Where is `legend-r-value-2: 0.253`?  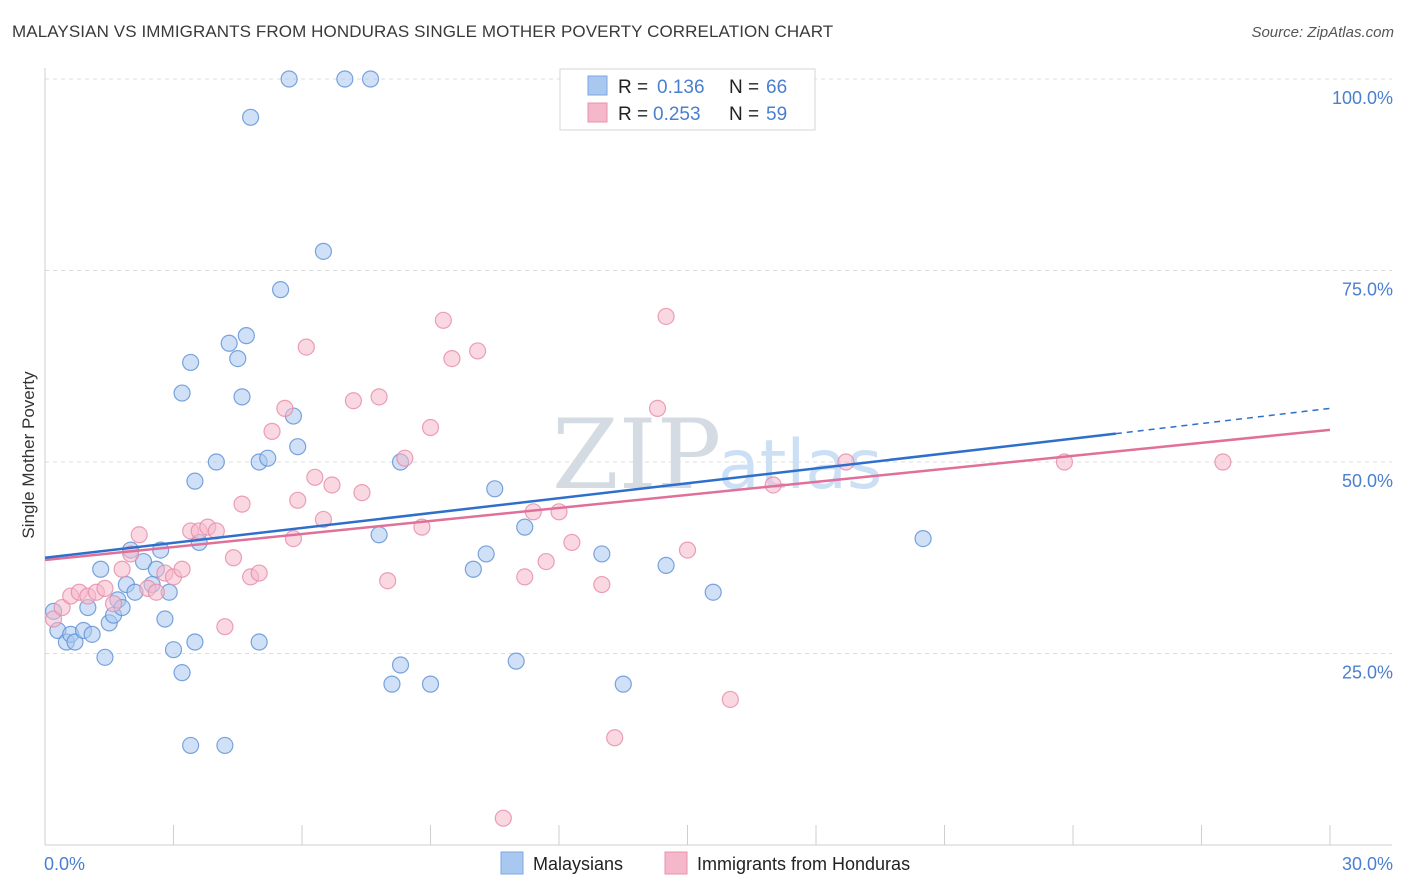 legend-r-value-2: 0.253 is located at coordinates (677, 114).